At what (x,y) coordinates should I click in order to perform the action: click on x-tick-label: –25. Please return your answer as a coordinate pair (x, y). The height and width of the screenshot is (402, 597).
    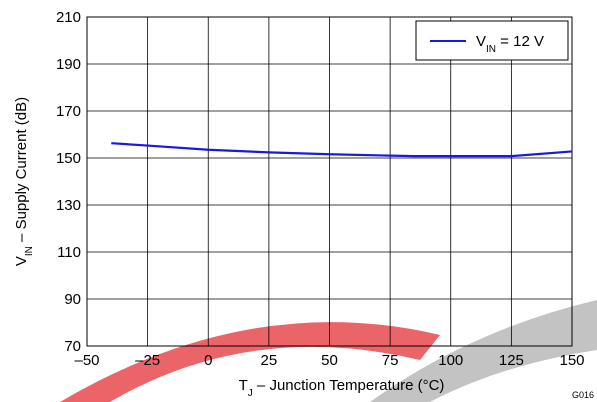
    Looking at the image, I should click on (147, 360).